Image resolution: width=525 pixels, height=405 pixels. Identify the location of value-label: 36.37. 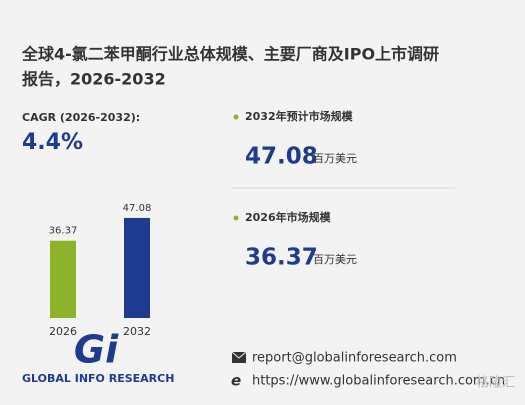
(63, 231).